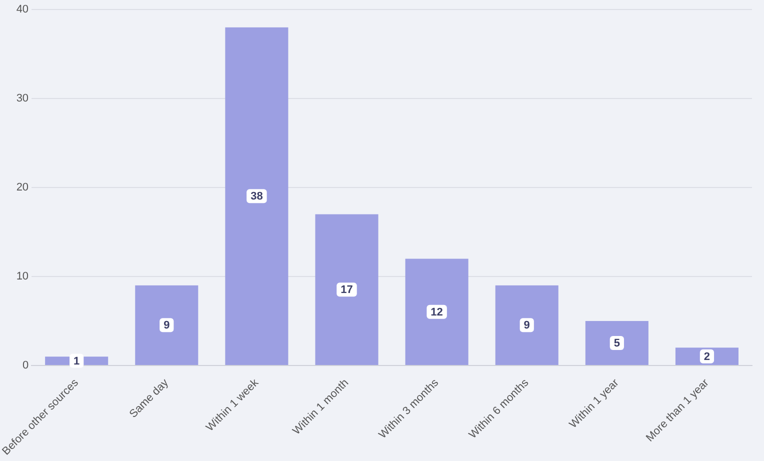 Image resolution: width=764 pixels, height=461 pixels. I want to click on data-label: 2, so click(707, 356).